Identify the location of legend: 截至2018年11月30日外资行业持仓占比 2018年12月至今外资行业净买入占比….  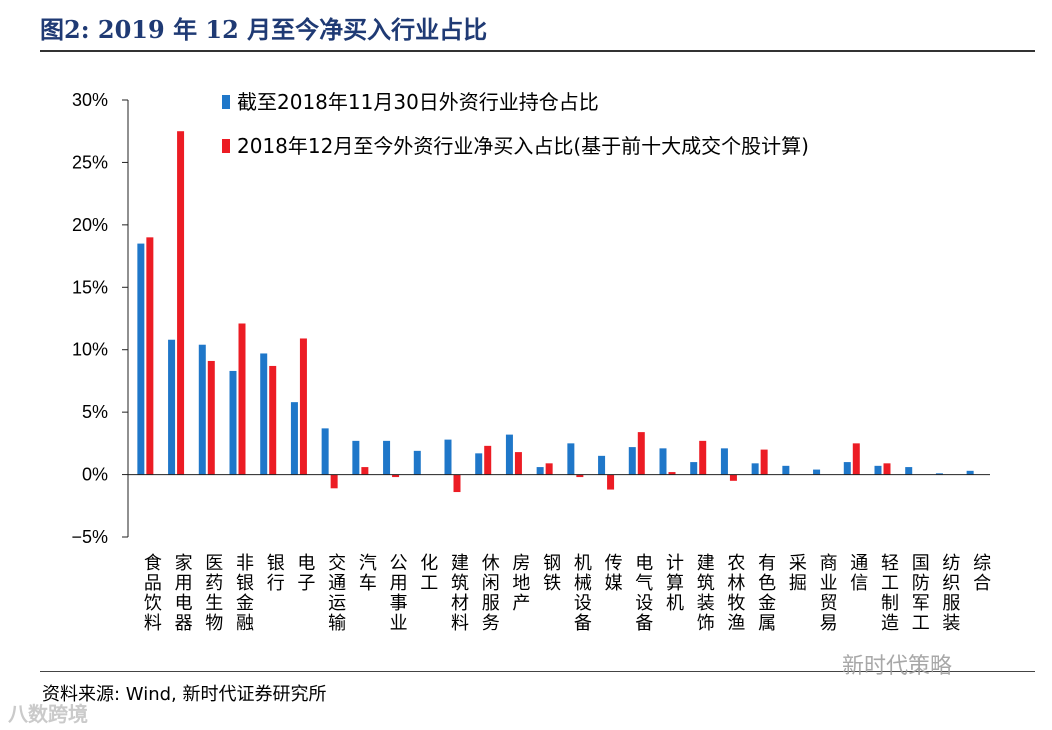
(515, 124).